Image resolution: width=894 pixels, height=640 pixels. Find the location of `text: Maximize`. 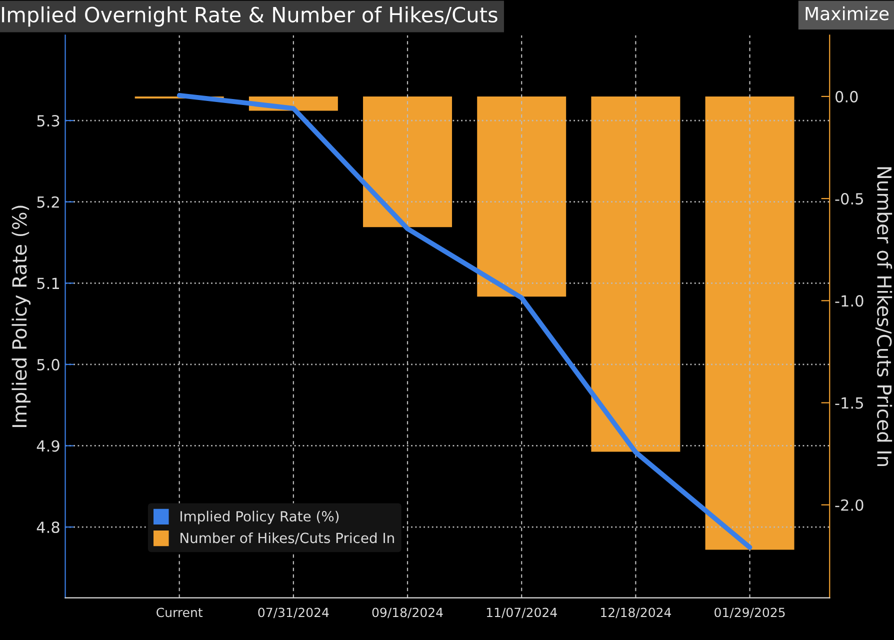

text: Maximize is located at coordinates (847, 13).